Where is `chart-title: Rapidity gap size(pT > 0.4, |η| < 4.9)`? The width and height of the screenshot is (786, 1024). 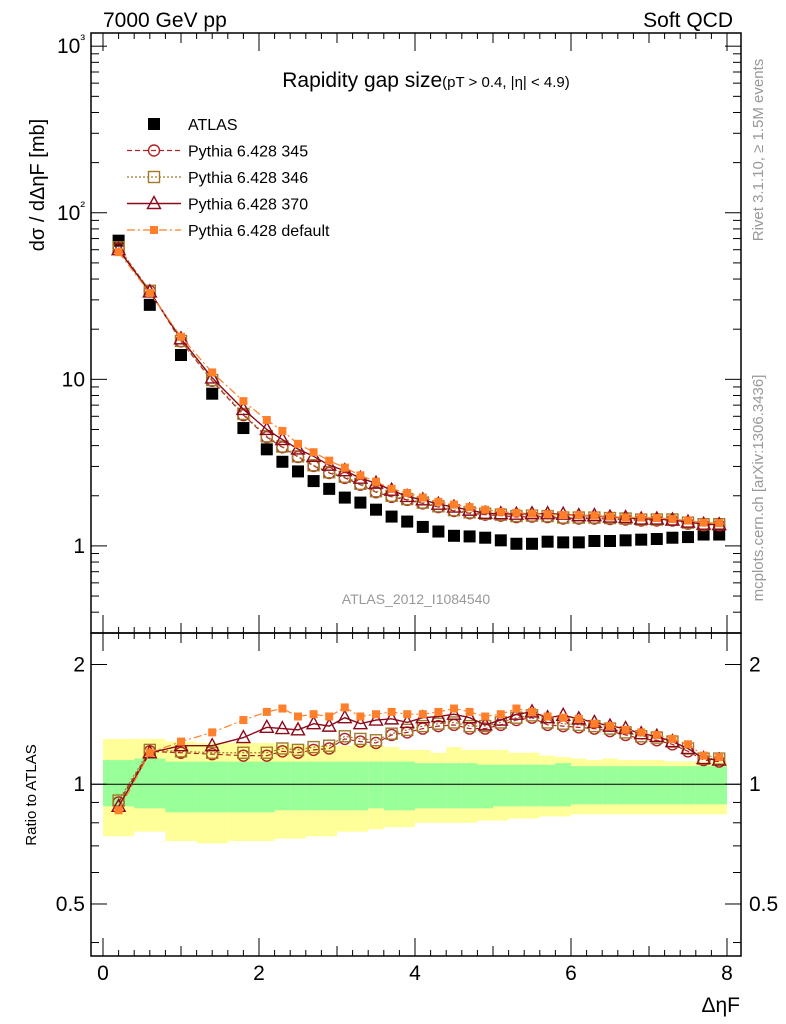
chart-title: Rapidity gap size(pT > 0.4, |η| < 4.9) is located at coordinates (426, 80).